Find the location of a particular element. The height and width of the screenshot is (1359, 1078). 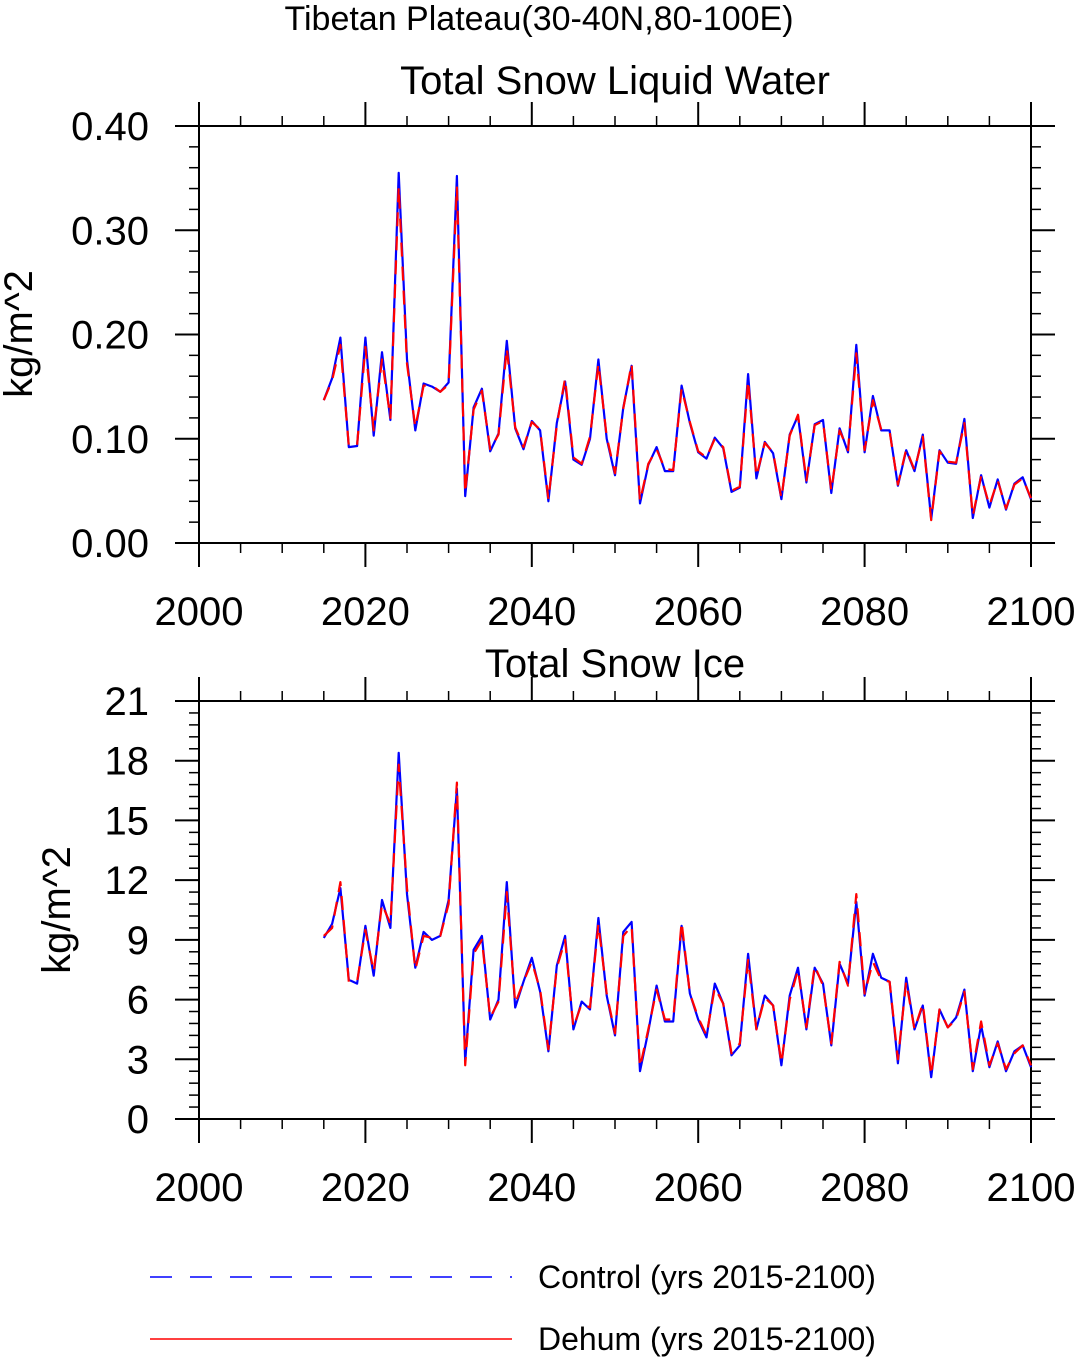

y-tick-label: 6 is located at coordinates (138, 1001).